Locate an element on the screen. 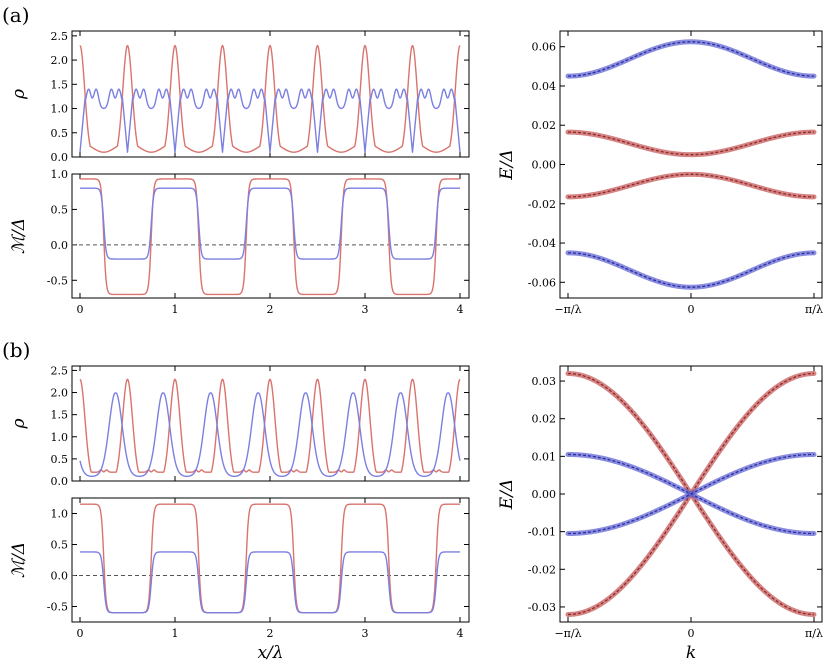 The height and width of the screenshot is (665, 831). a-E-xtick-label-2: π/λ is located at coordinates (814, 309).